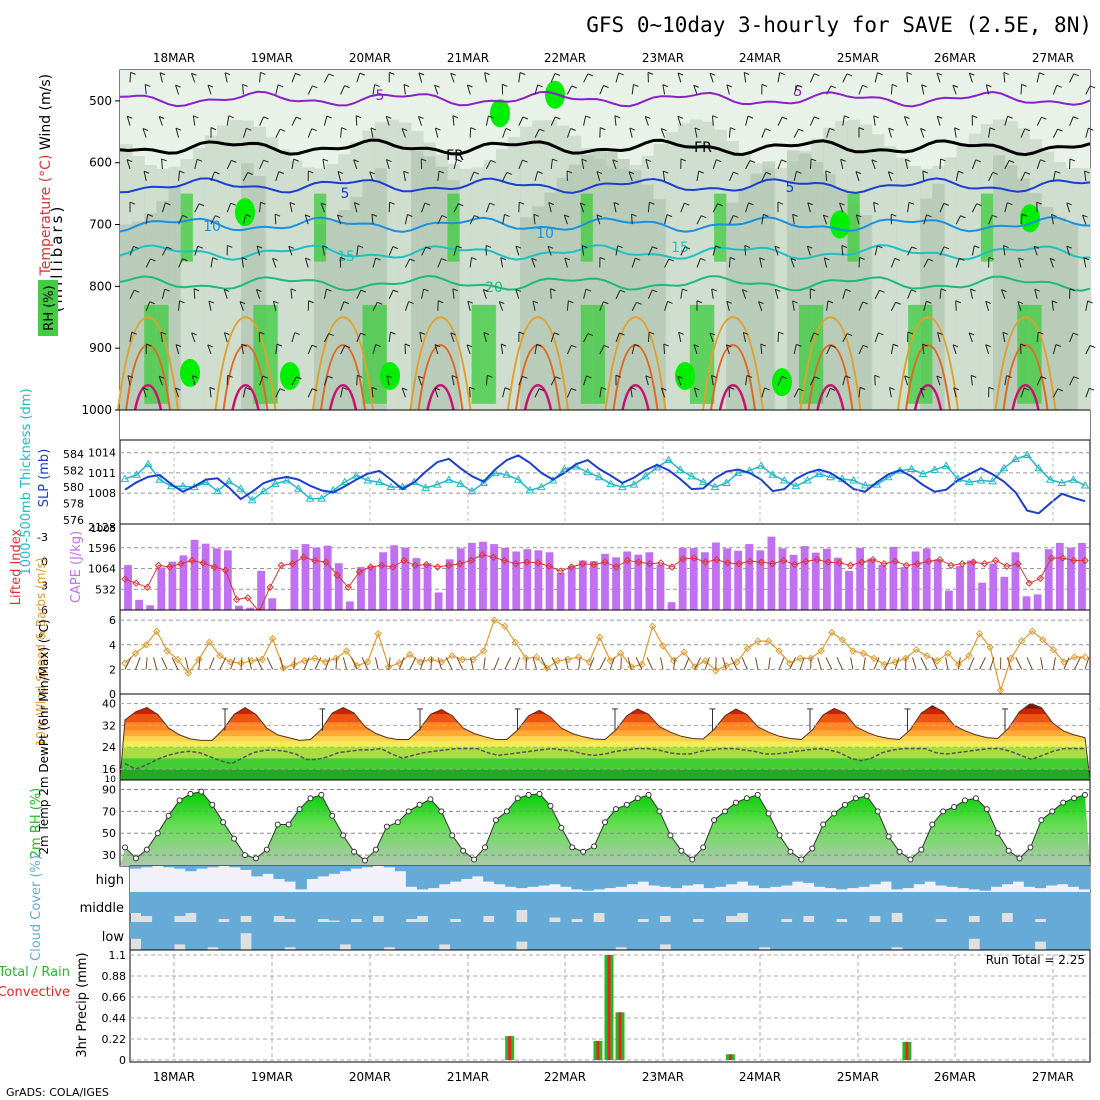 The width and height of the screenshot is (1100, 1100). Describe the element at coordinates (605, 753) in the screenshot. I see `temp-band` at that location.